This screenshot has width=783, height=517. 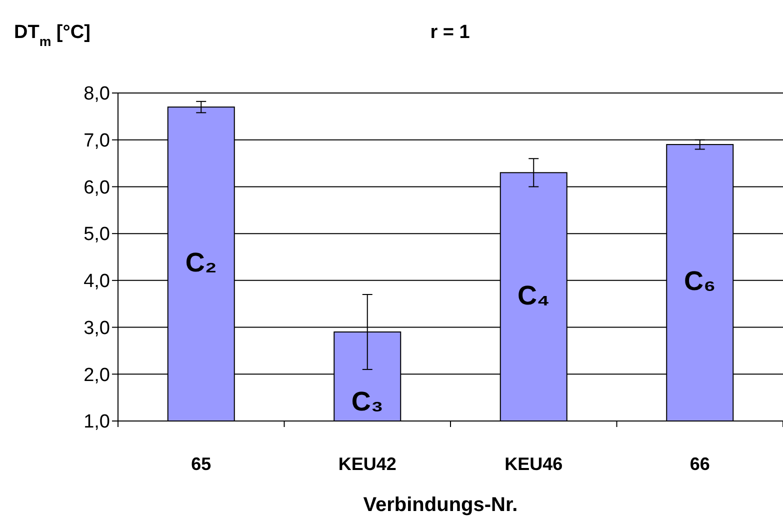 What do you see at coordinates (367, 464) in the screenshot?
I see `x-tick-label: KEU42` at bounding box center [367, 464].